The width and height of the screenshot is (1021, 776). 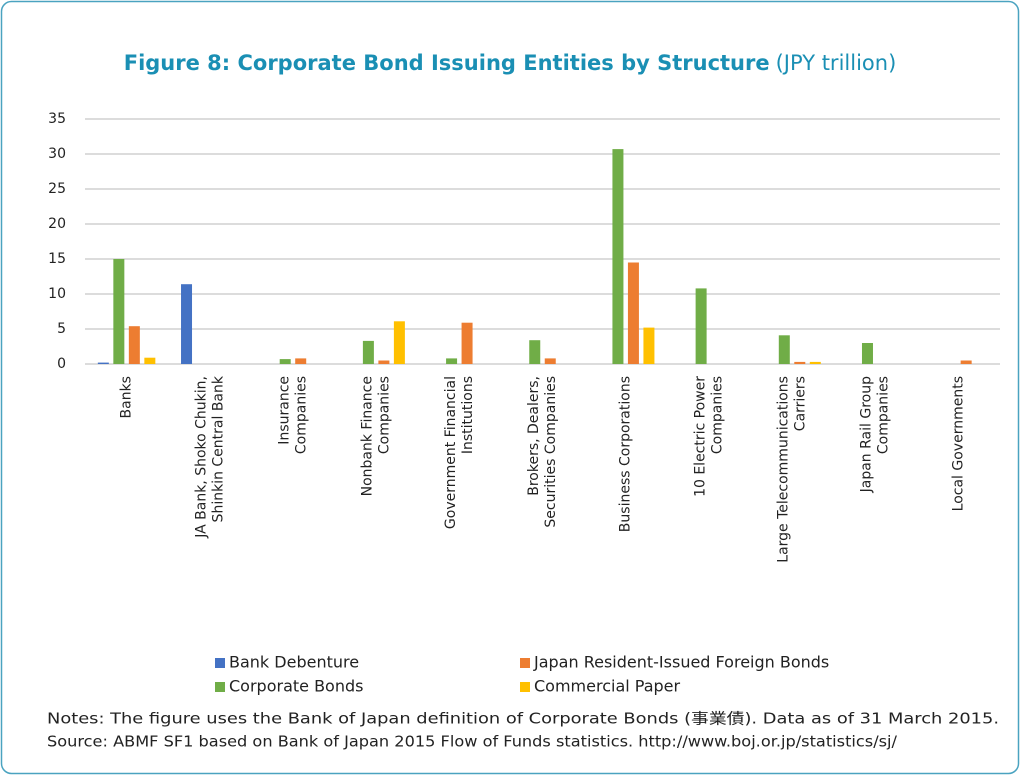 What do you see at coordinates (607, 686) in the screenshot?
I see `legend-label: Commercial Paper` at bounding box center [607, 686].